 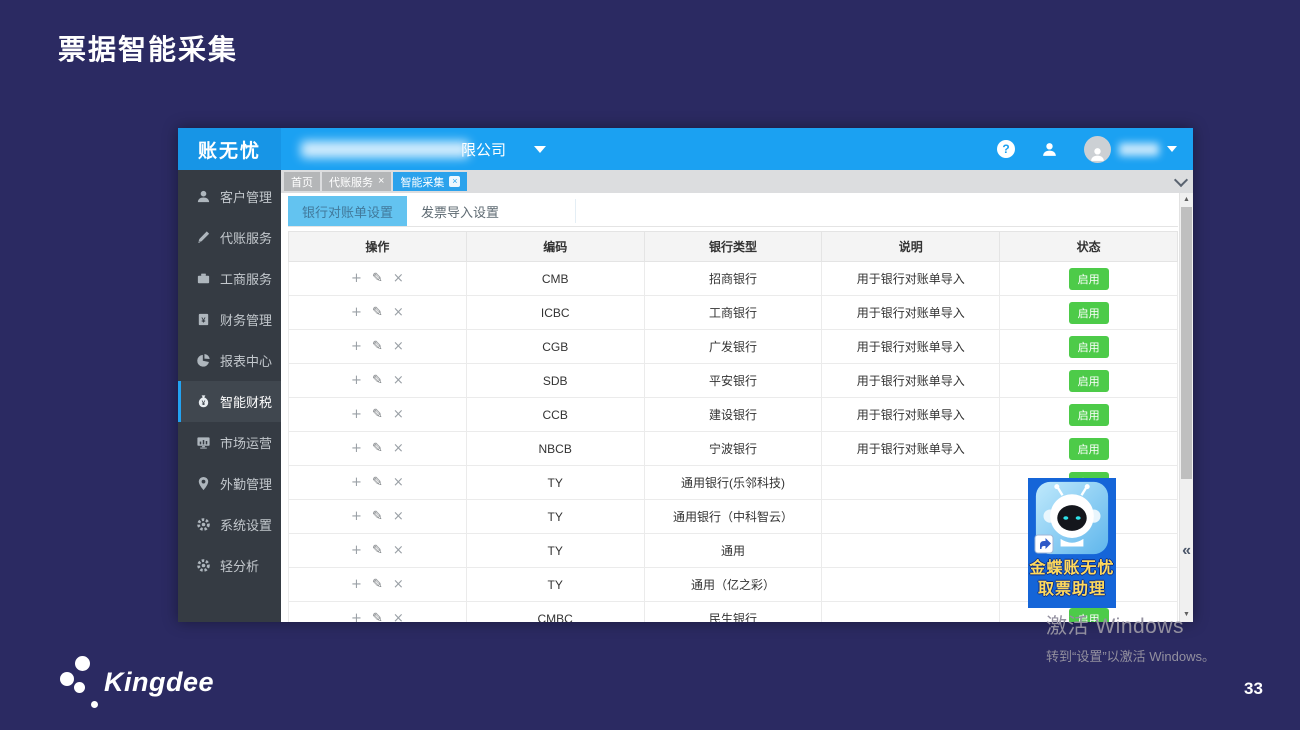 I want to click on sidebar: 客户管理 代账服务 工商服务 ¥ 财务管理 报表中心 ¥ 智能财税, so click(x=229, y=396).